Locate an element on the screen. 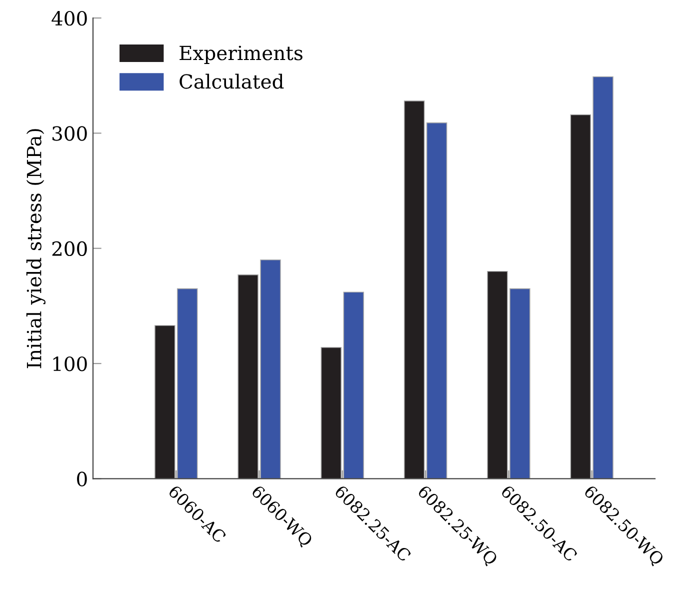 The image size is (678, 593). y-tick-label: 200 is located at coordinates (69, 248).